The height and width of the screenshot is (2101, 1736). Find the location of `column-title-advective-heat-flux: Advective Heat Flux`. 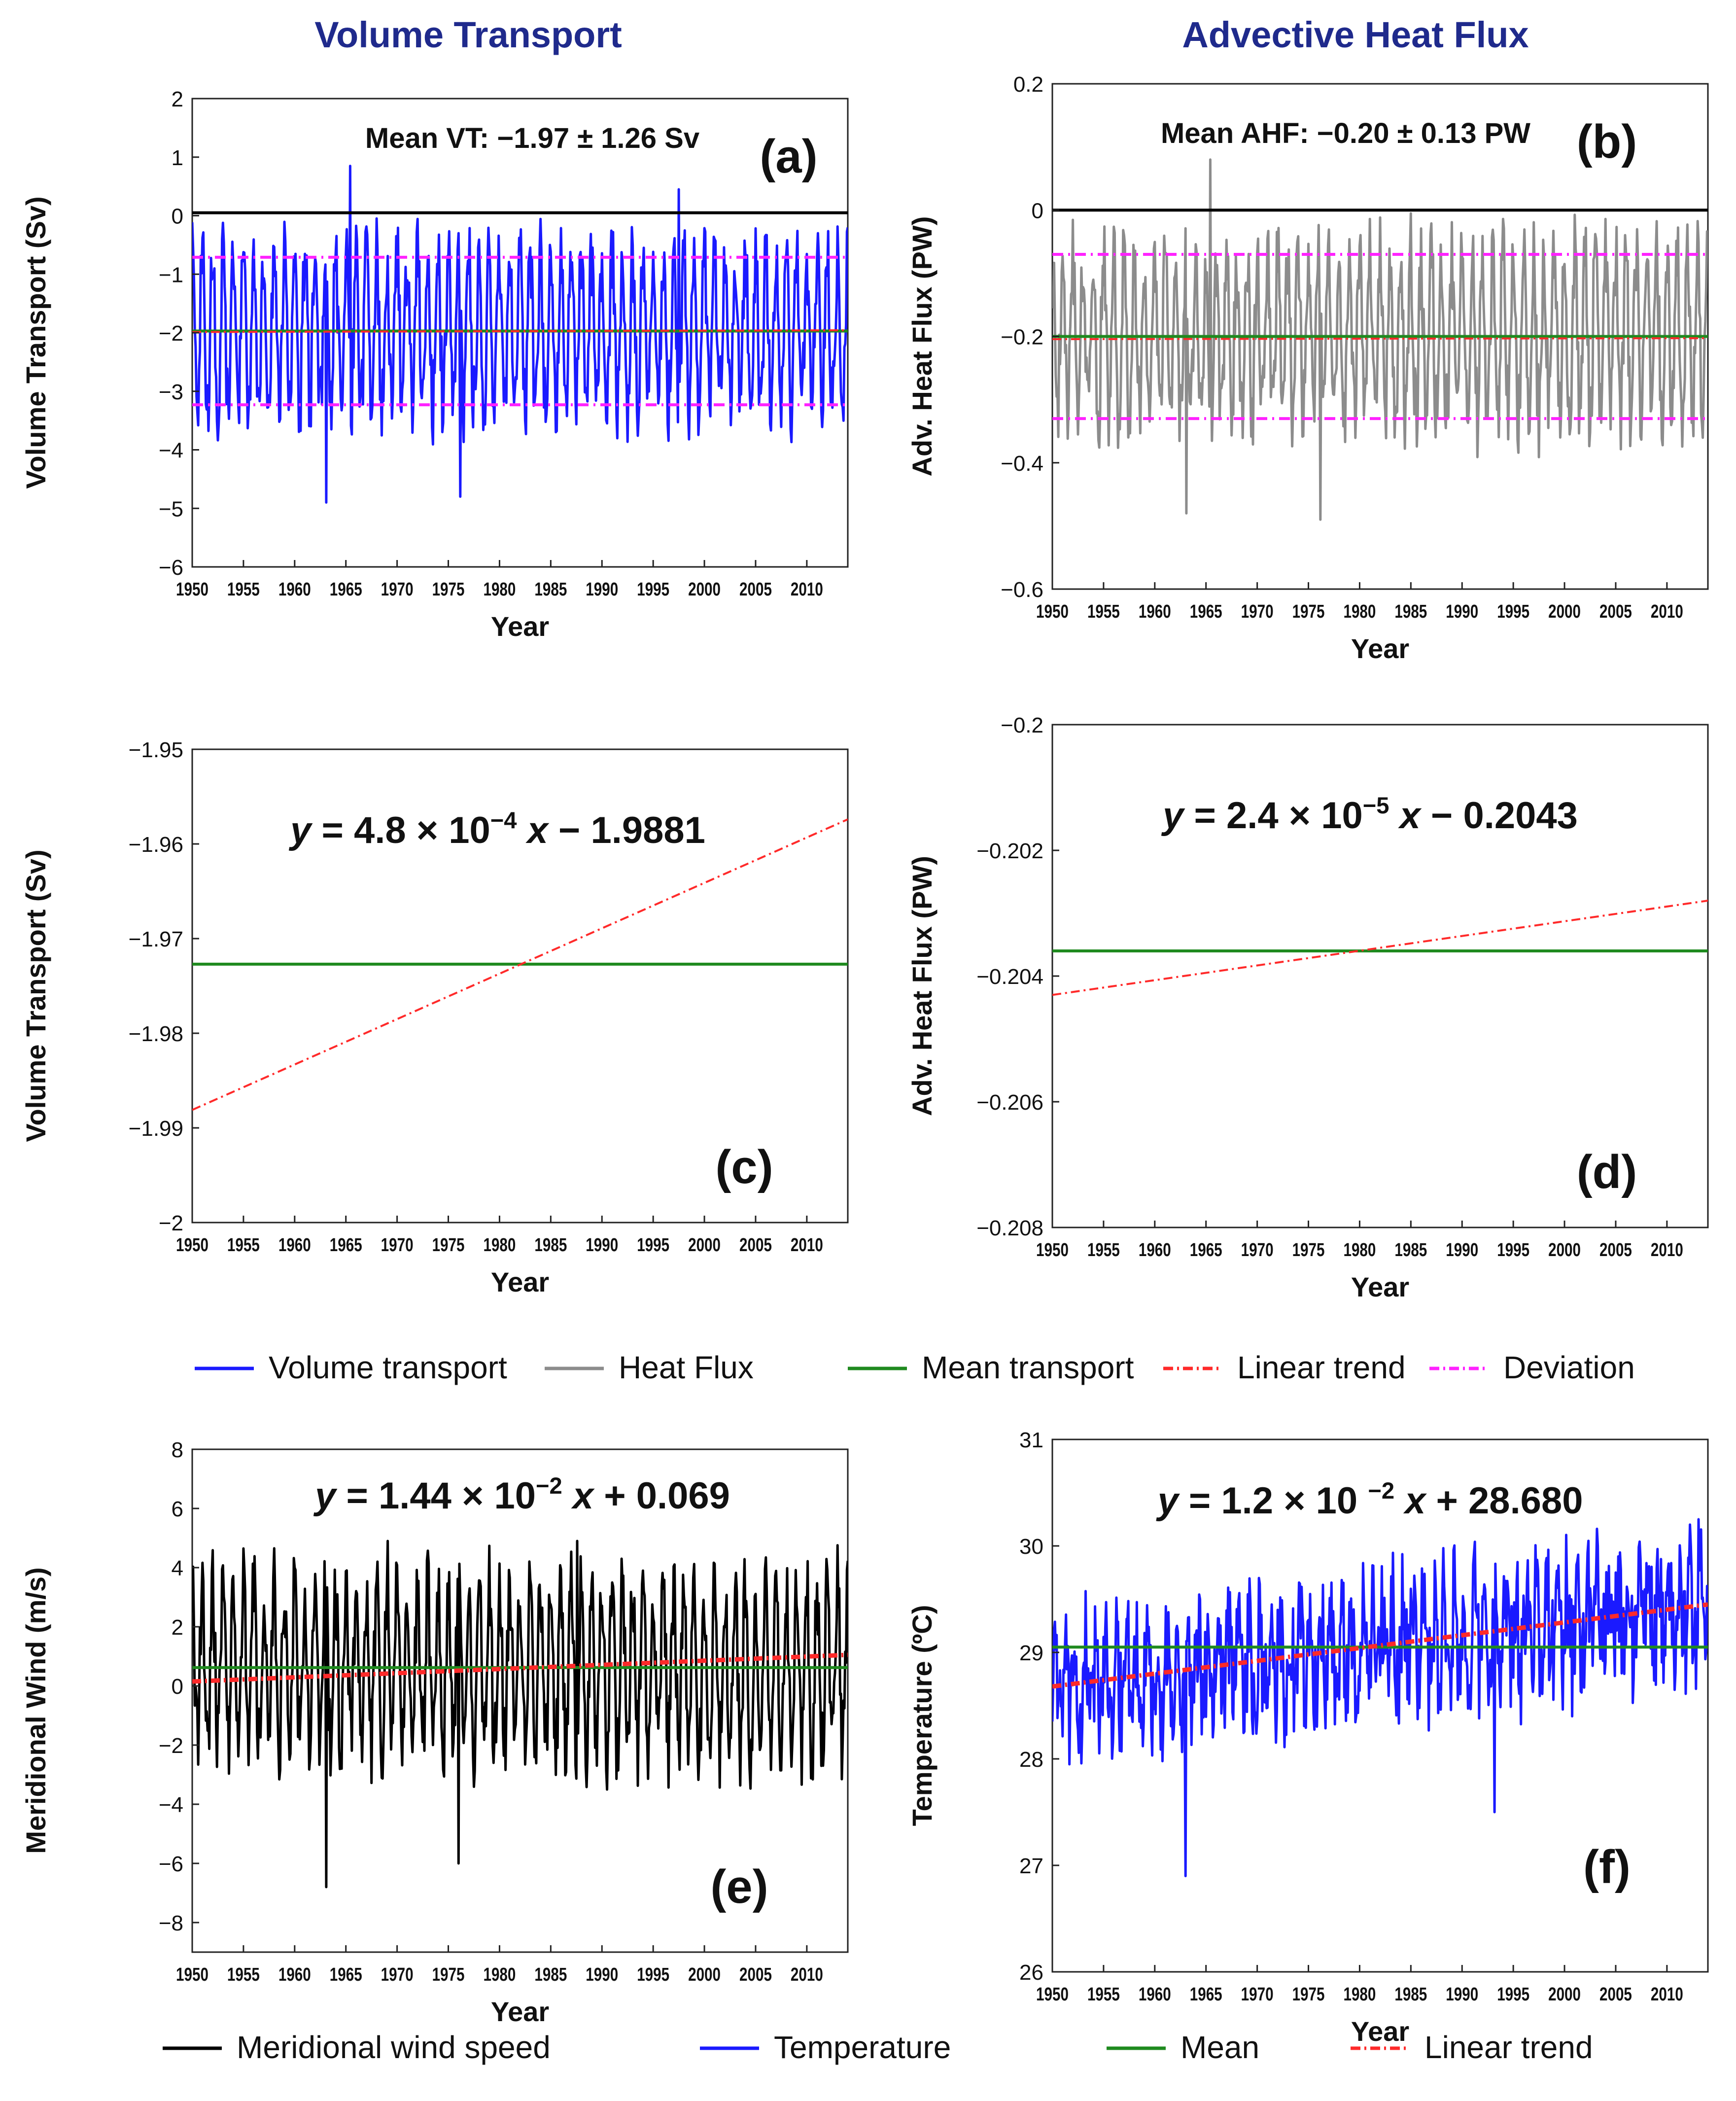

column-title-advective-heat-flux: Advective Heat Flux is located at coordinates (1355, 34).